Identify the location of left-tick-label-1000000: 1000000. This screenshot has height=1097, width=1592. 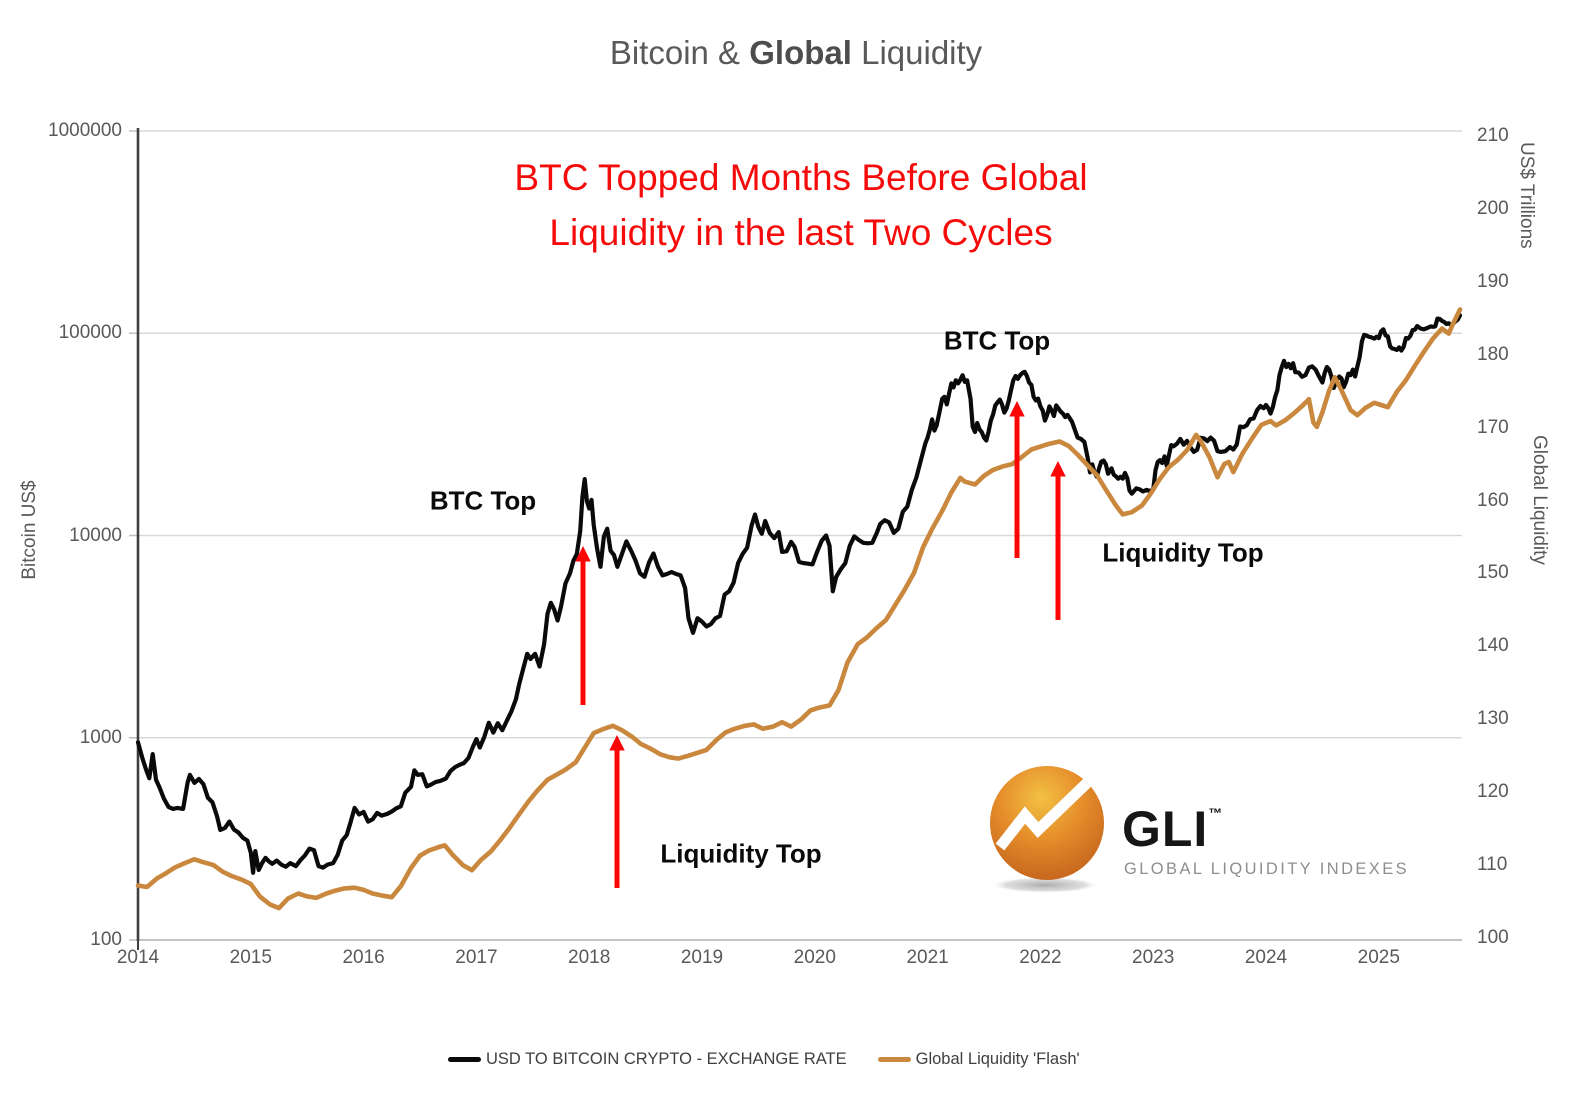
(85, 130).